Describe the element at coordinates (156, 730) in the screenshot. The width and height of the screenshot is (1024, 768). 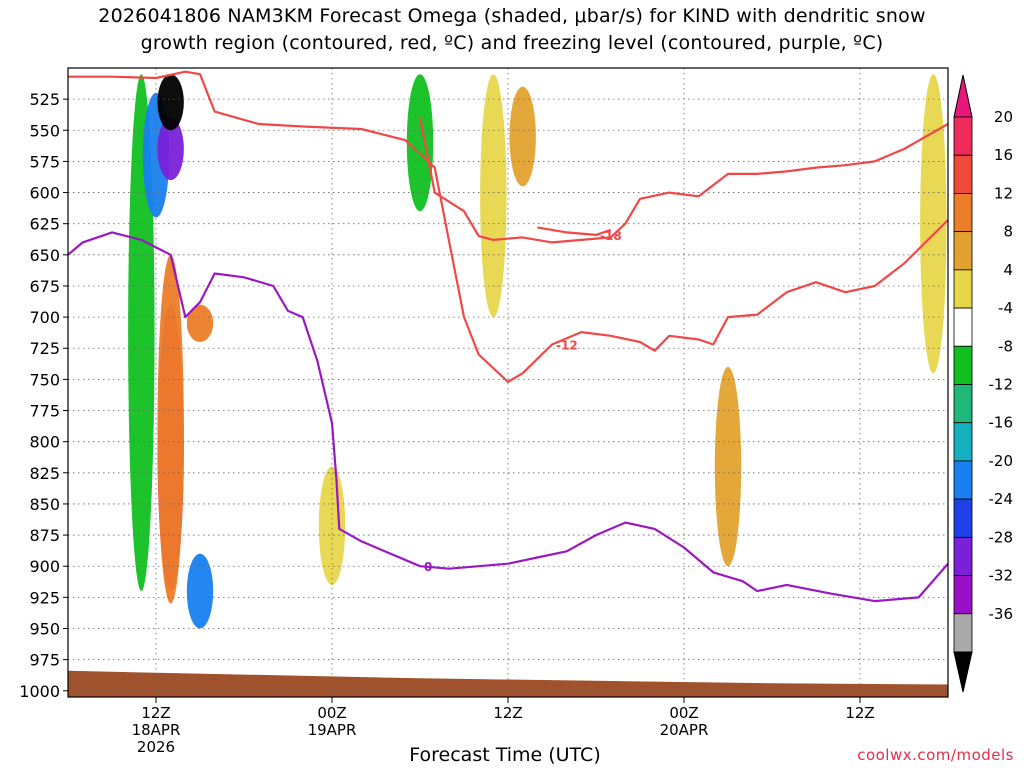
I see `x-tick-label-6-1: 18APR` at that location.